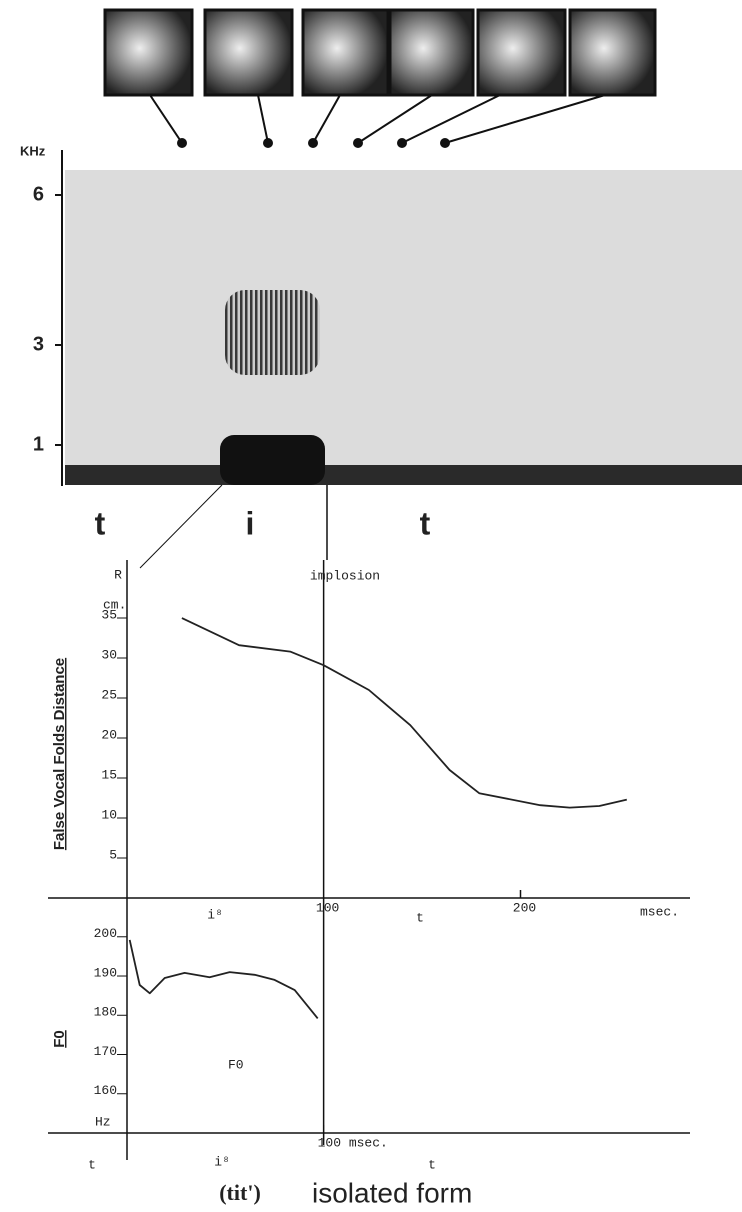 The image size is (742, 1212). What do you see at coordinates (33, 150) in the screenshot?
I see `y-unit: KHz` at bounding box center [33, 150].